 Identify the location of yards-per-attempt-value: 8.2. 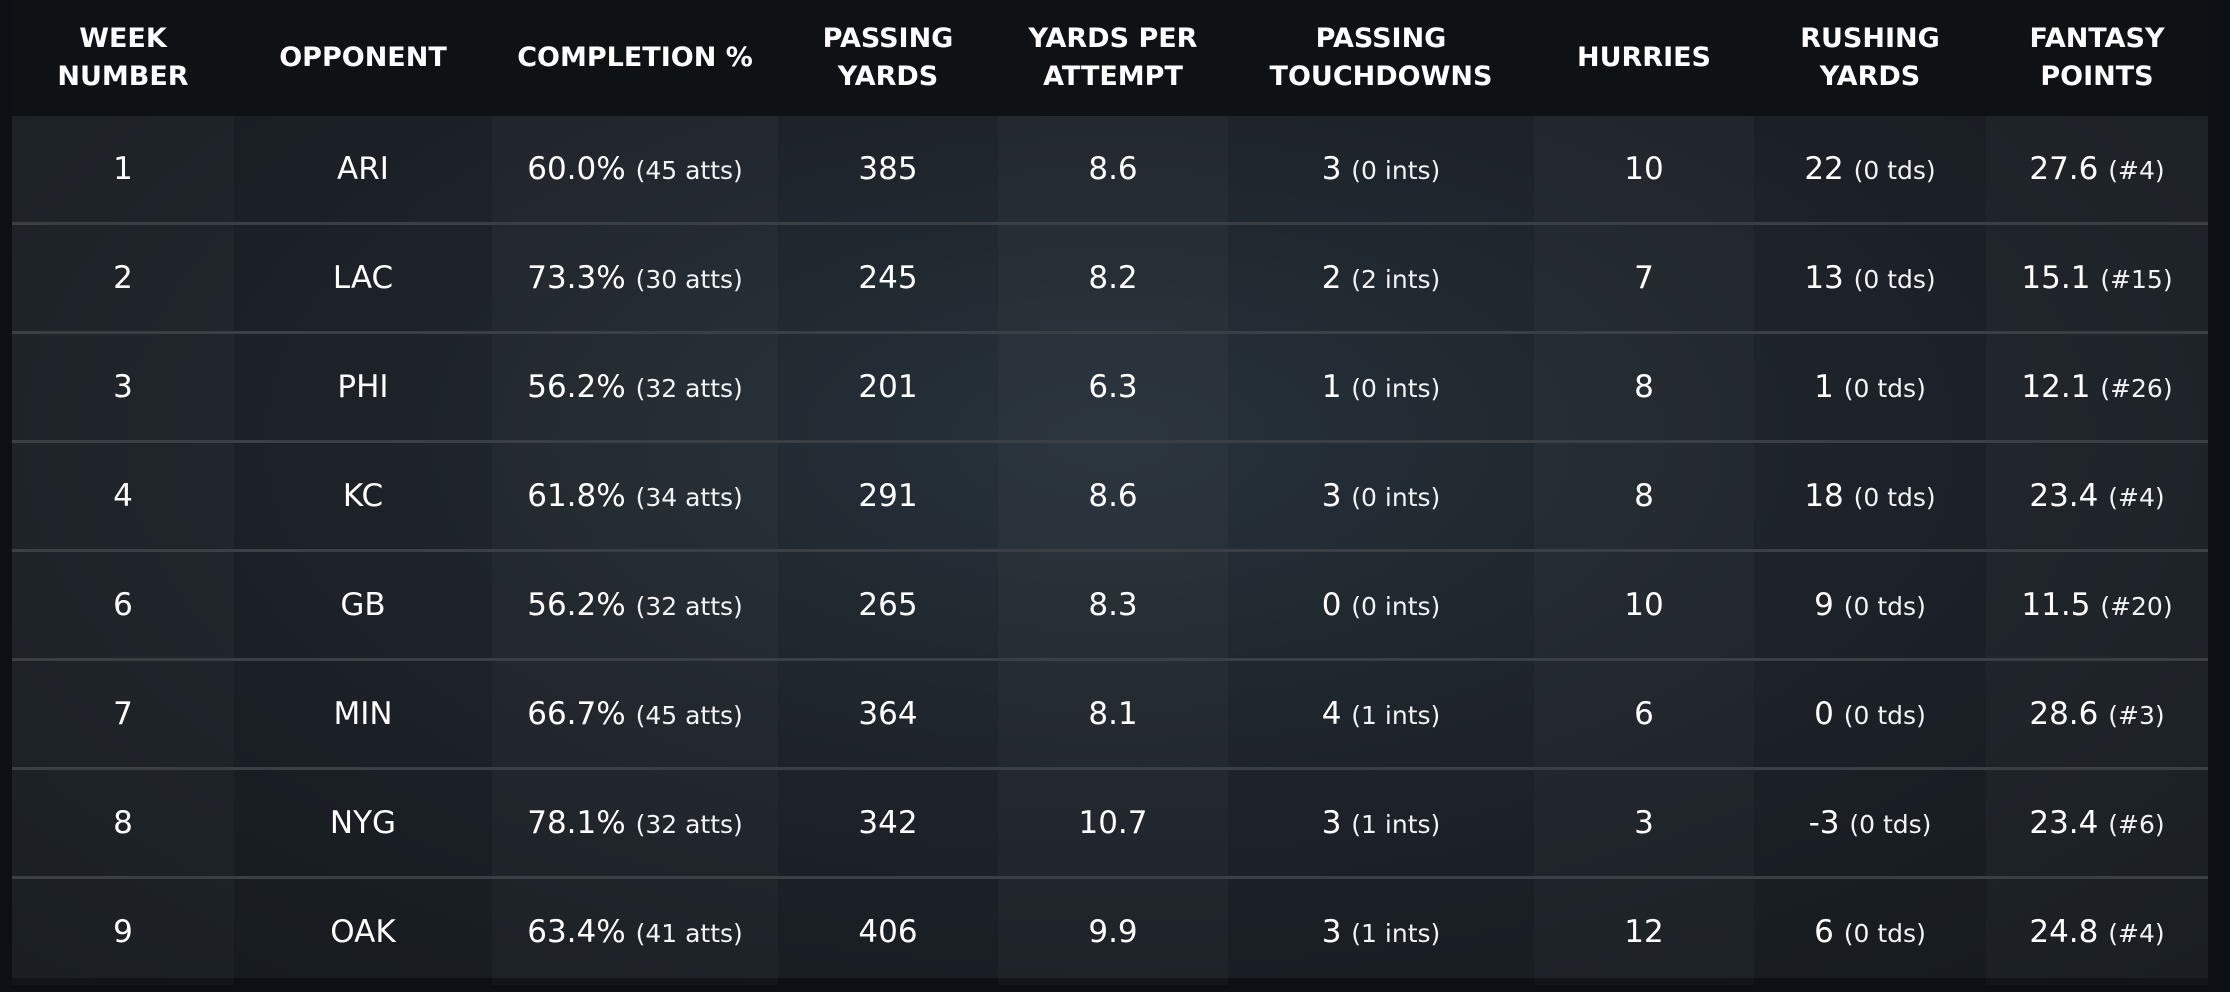
(1113, 278).